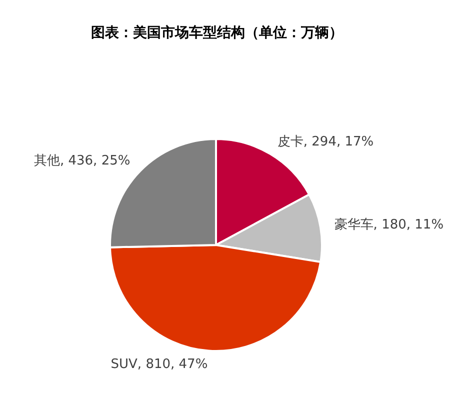 This screenshot has width=454, height=397. What do you see at coordinates (217, 33) in the screenshot?
I see `chart-title: 图表：美国市场车型结构（单位：万辆）` at bounding box center [217, 33].